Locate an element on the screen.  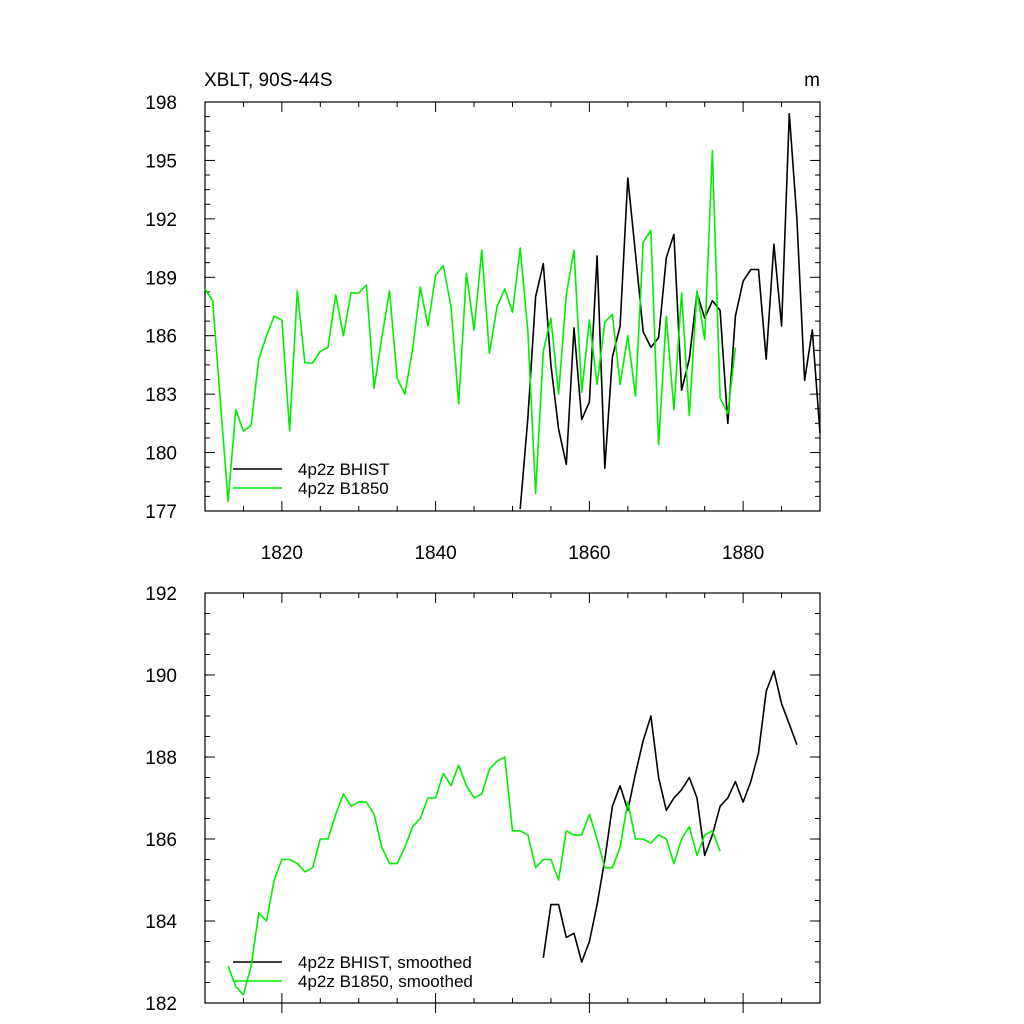
y-tick-label: 190 is located at coordinates (161, 676).